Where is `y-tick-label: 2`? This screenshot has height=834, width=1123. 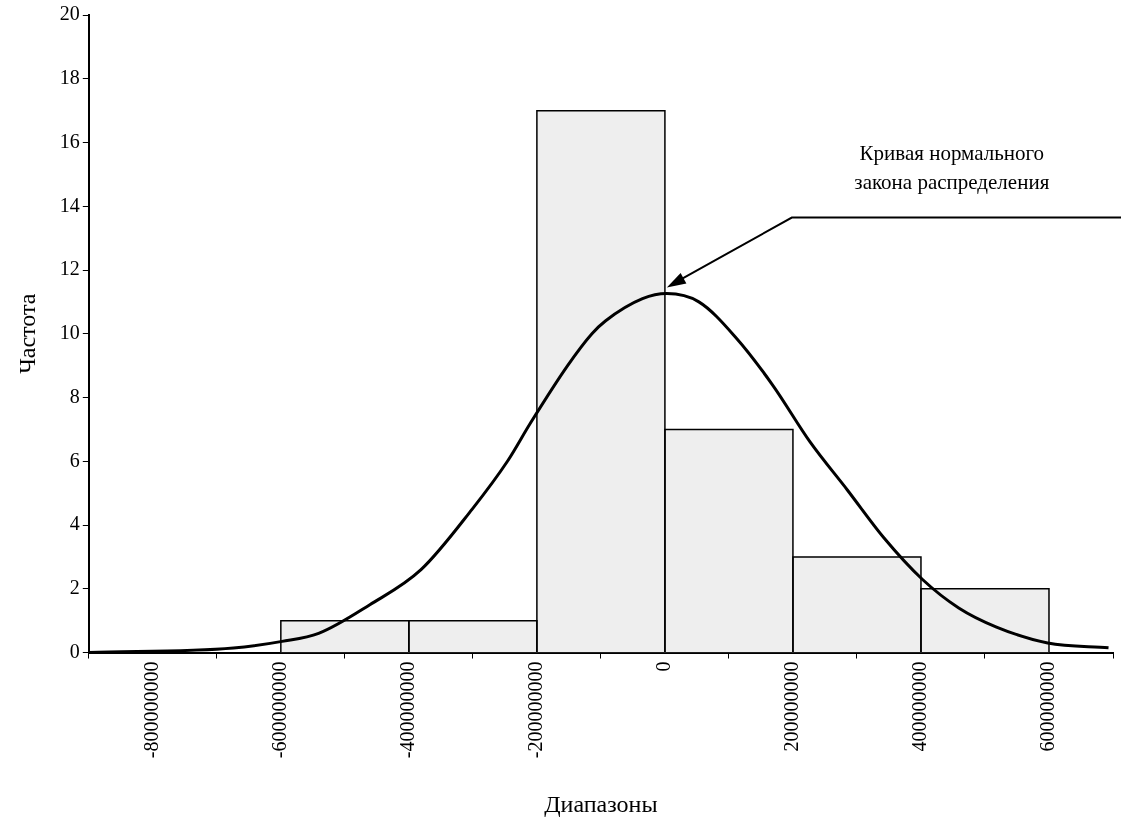
y-tick-label: 2 is located at coordinates (74, 587).